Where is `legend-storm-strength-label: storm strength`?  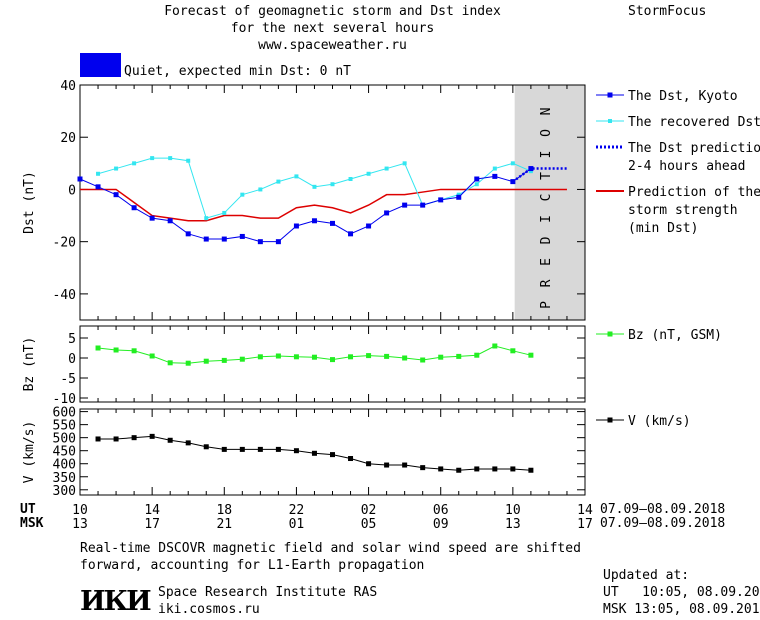 legend-storm-strength-label: storm strength is located at coordinates (683, 210).